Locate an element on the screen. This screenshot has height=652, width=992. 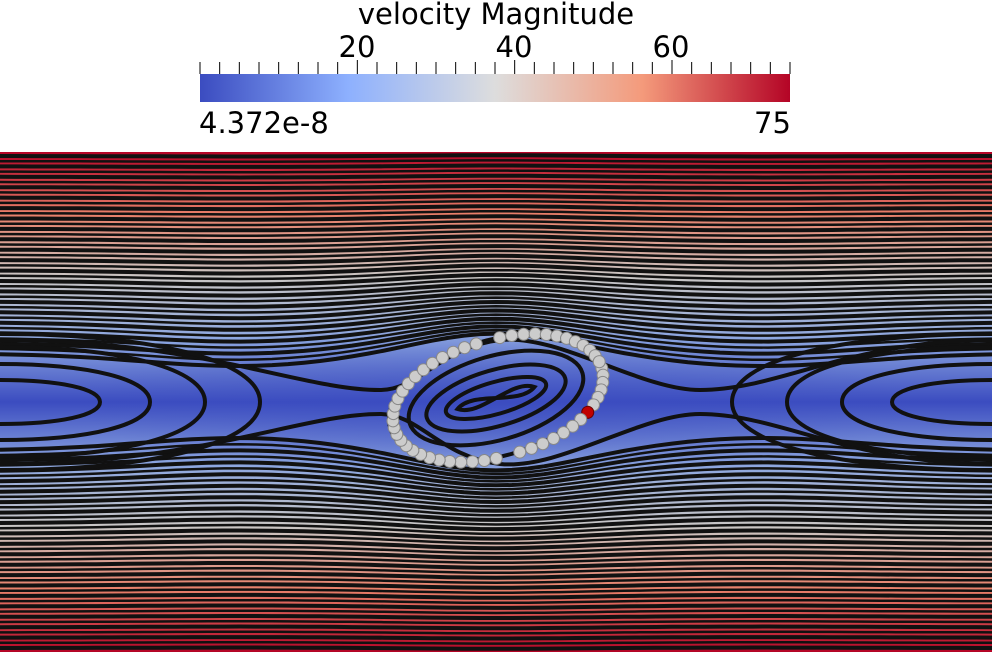
colorbar-gradient is located at coordinates (495, 88).